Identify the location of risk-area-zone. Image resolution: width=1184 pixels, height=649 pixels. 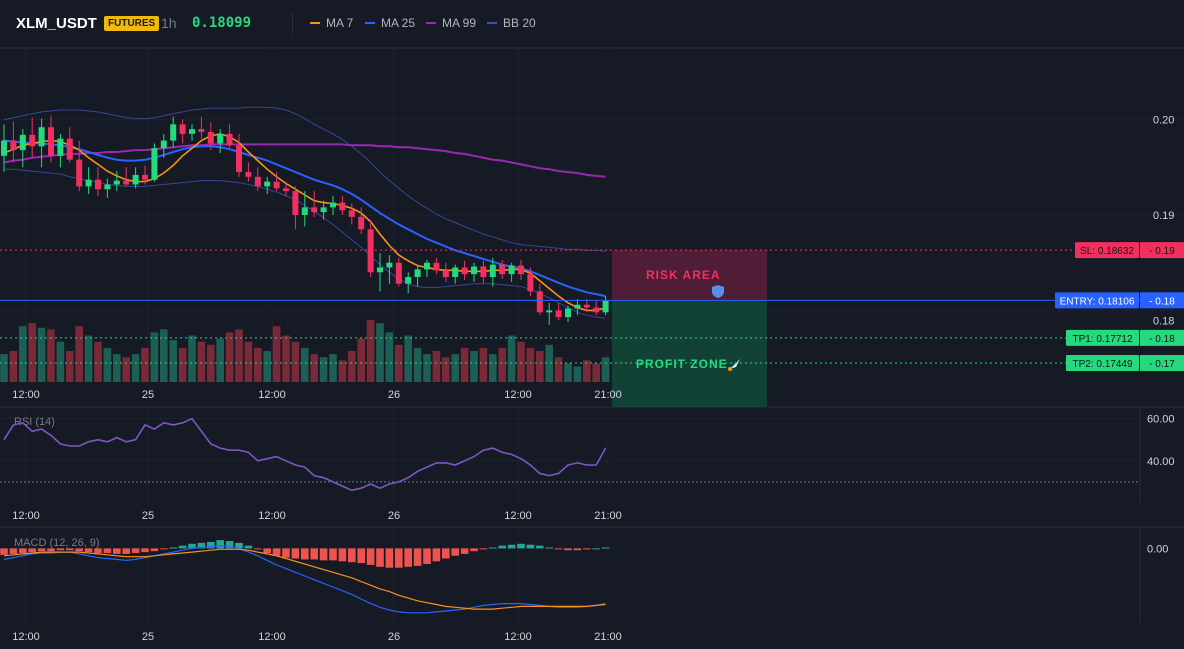
(689, 275).